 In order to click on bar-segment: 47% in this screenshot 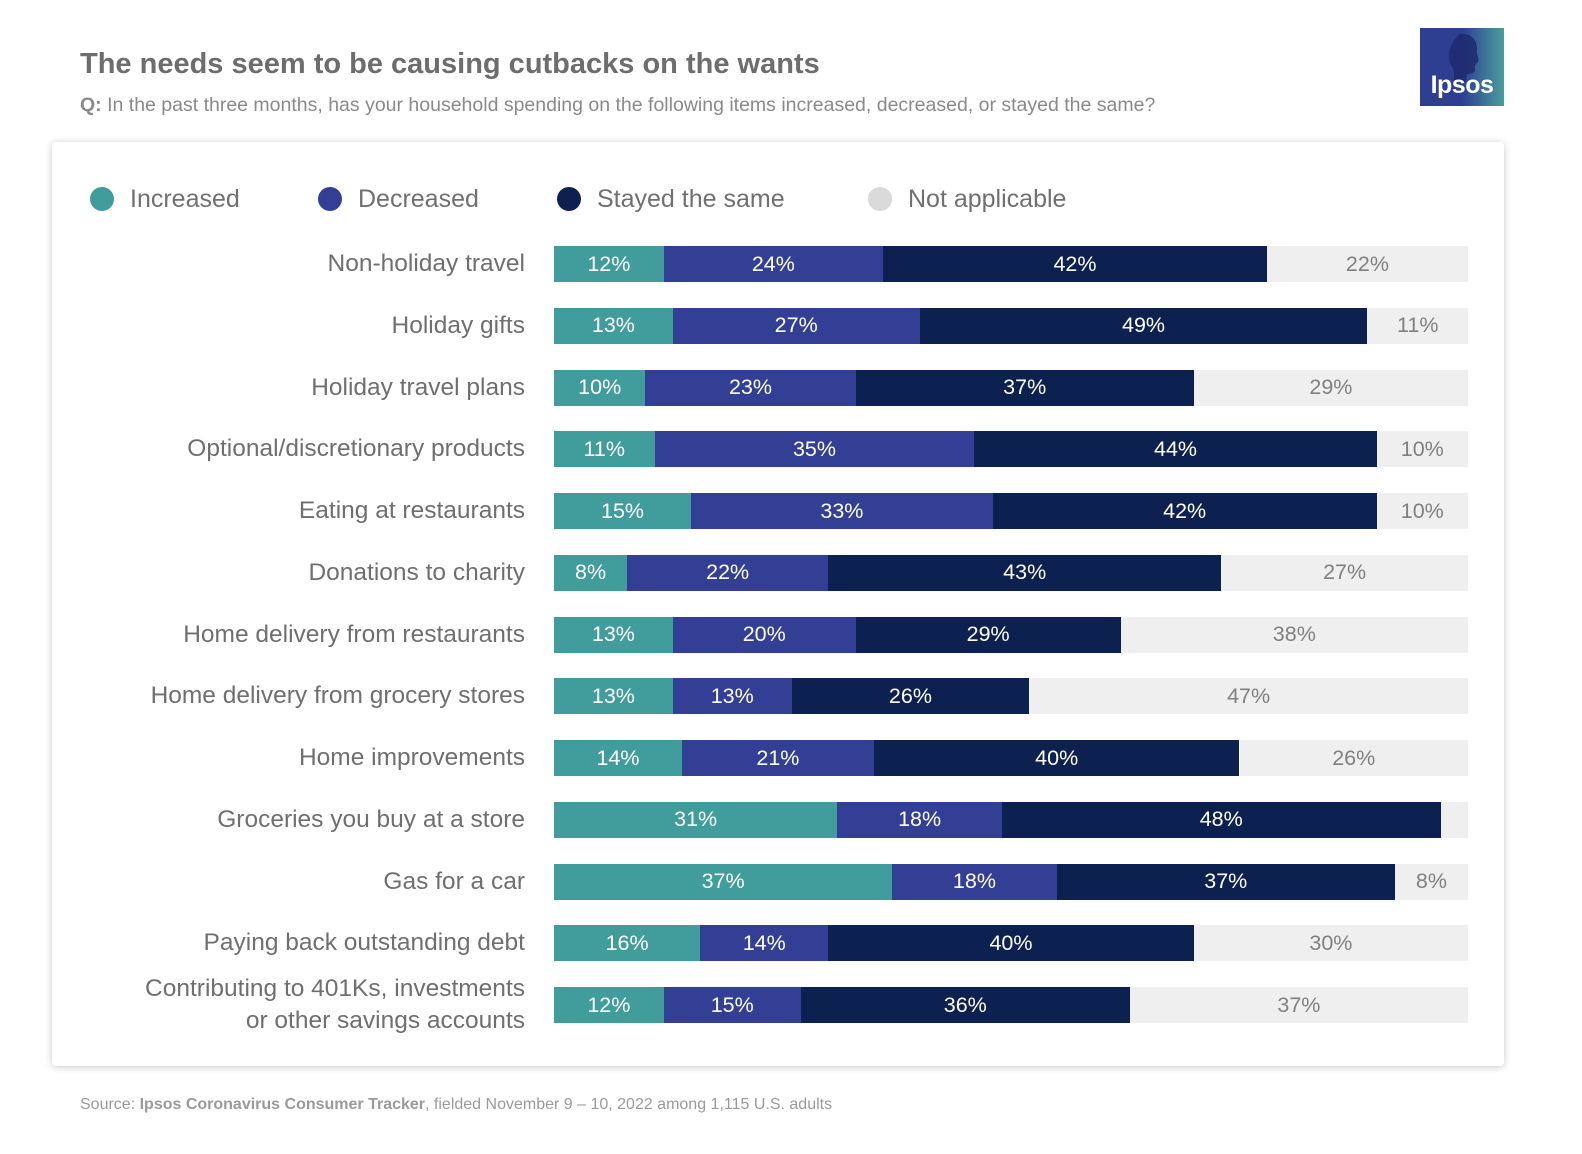, I will do `click(1248, 696)`.